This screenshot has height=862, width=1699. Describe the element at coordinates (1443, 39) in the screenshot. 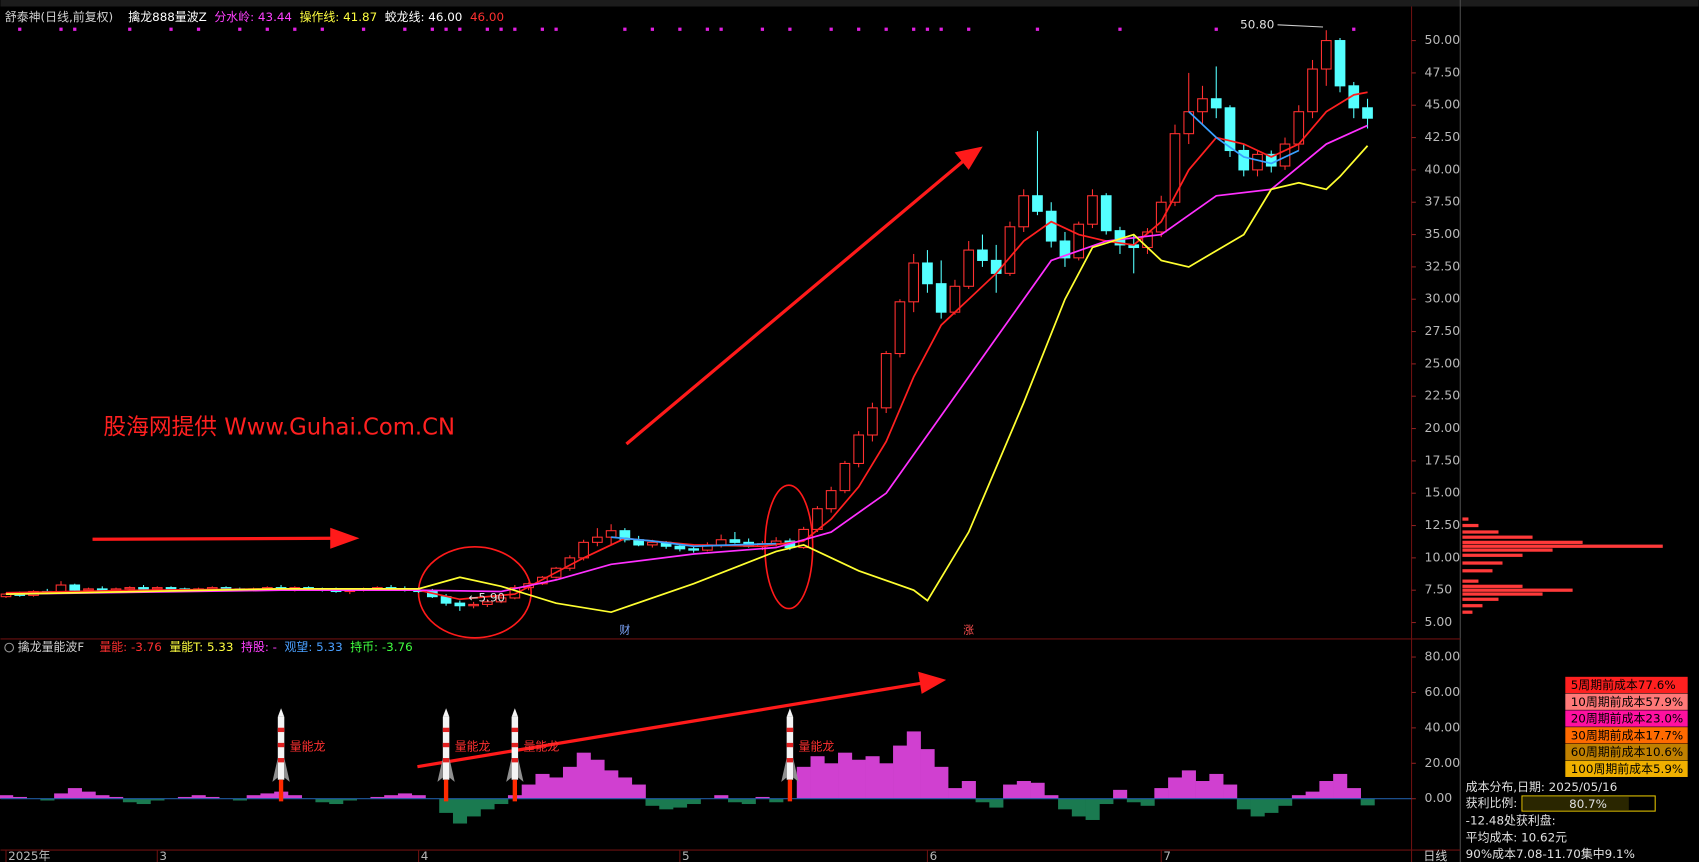

I see `y-tick-label: 50.00` at that location.